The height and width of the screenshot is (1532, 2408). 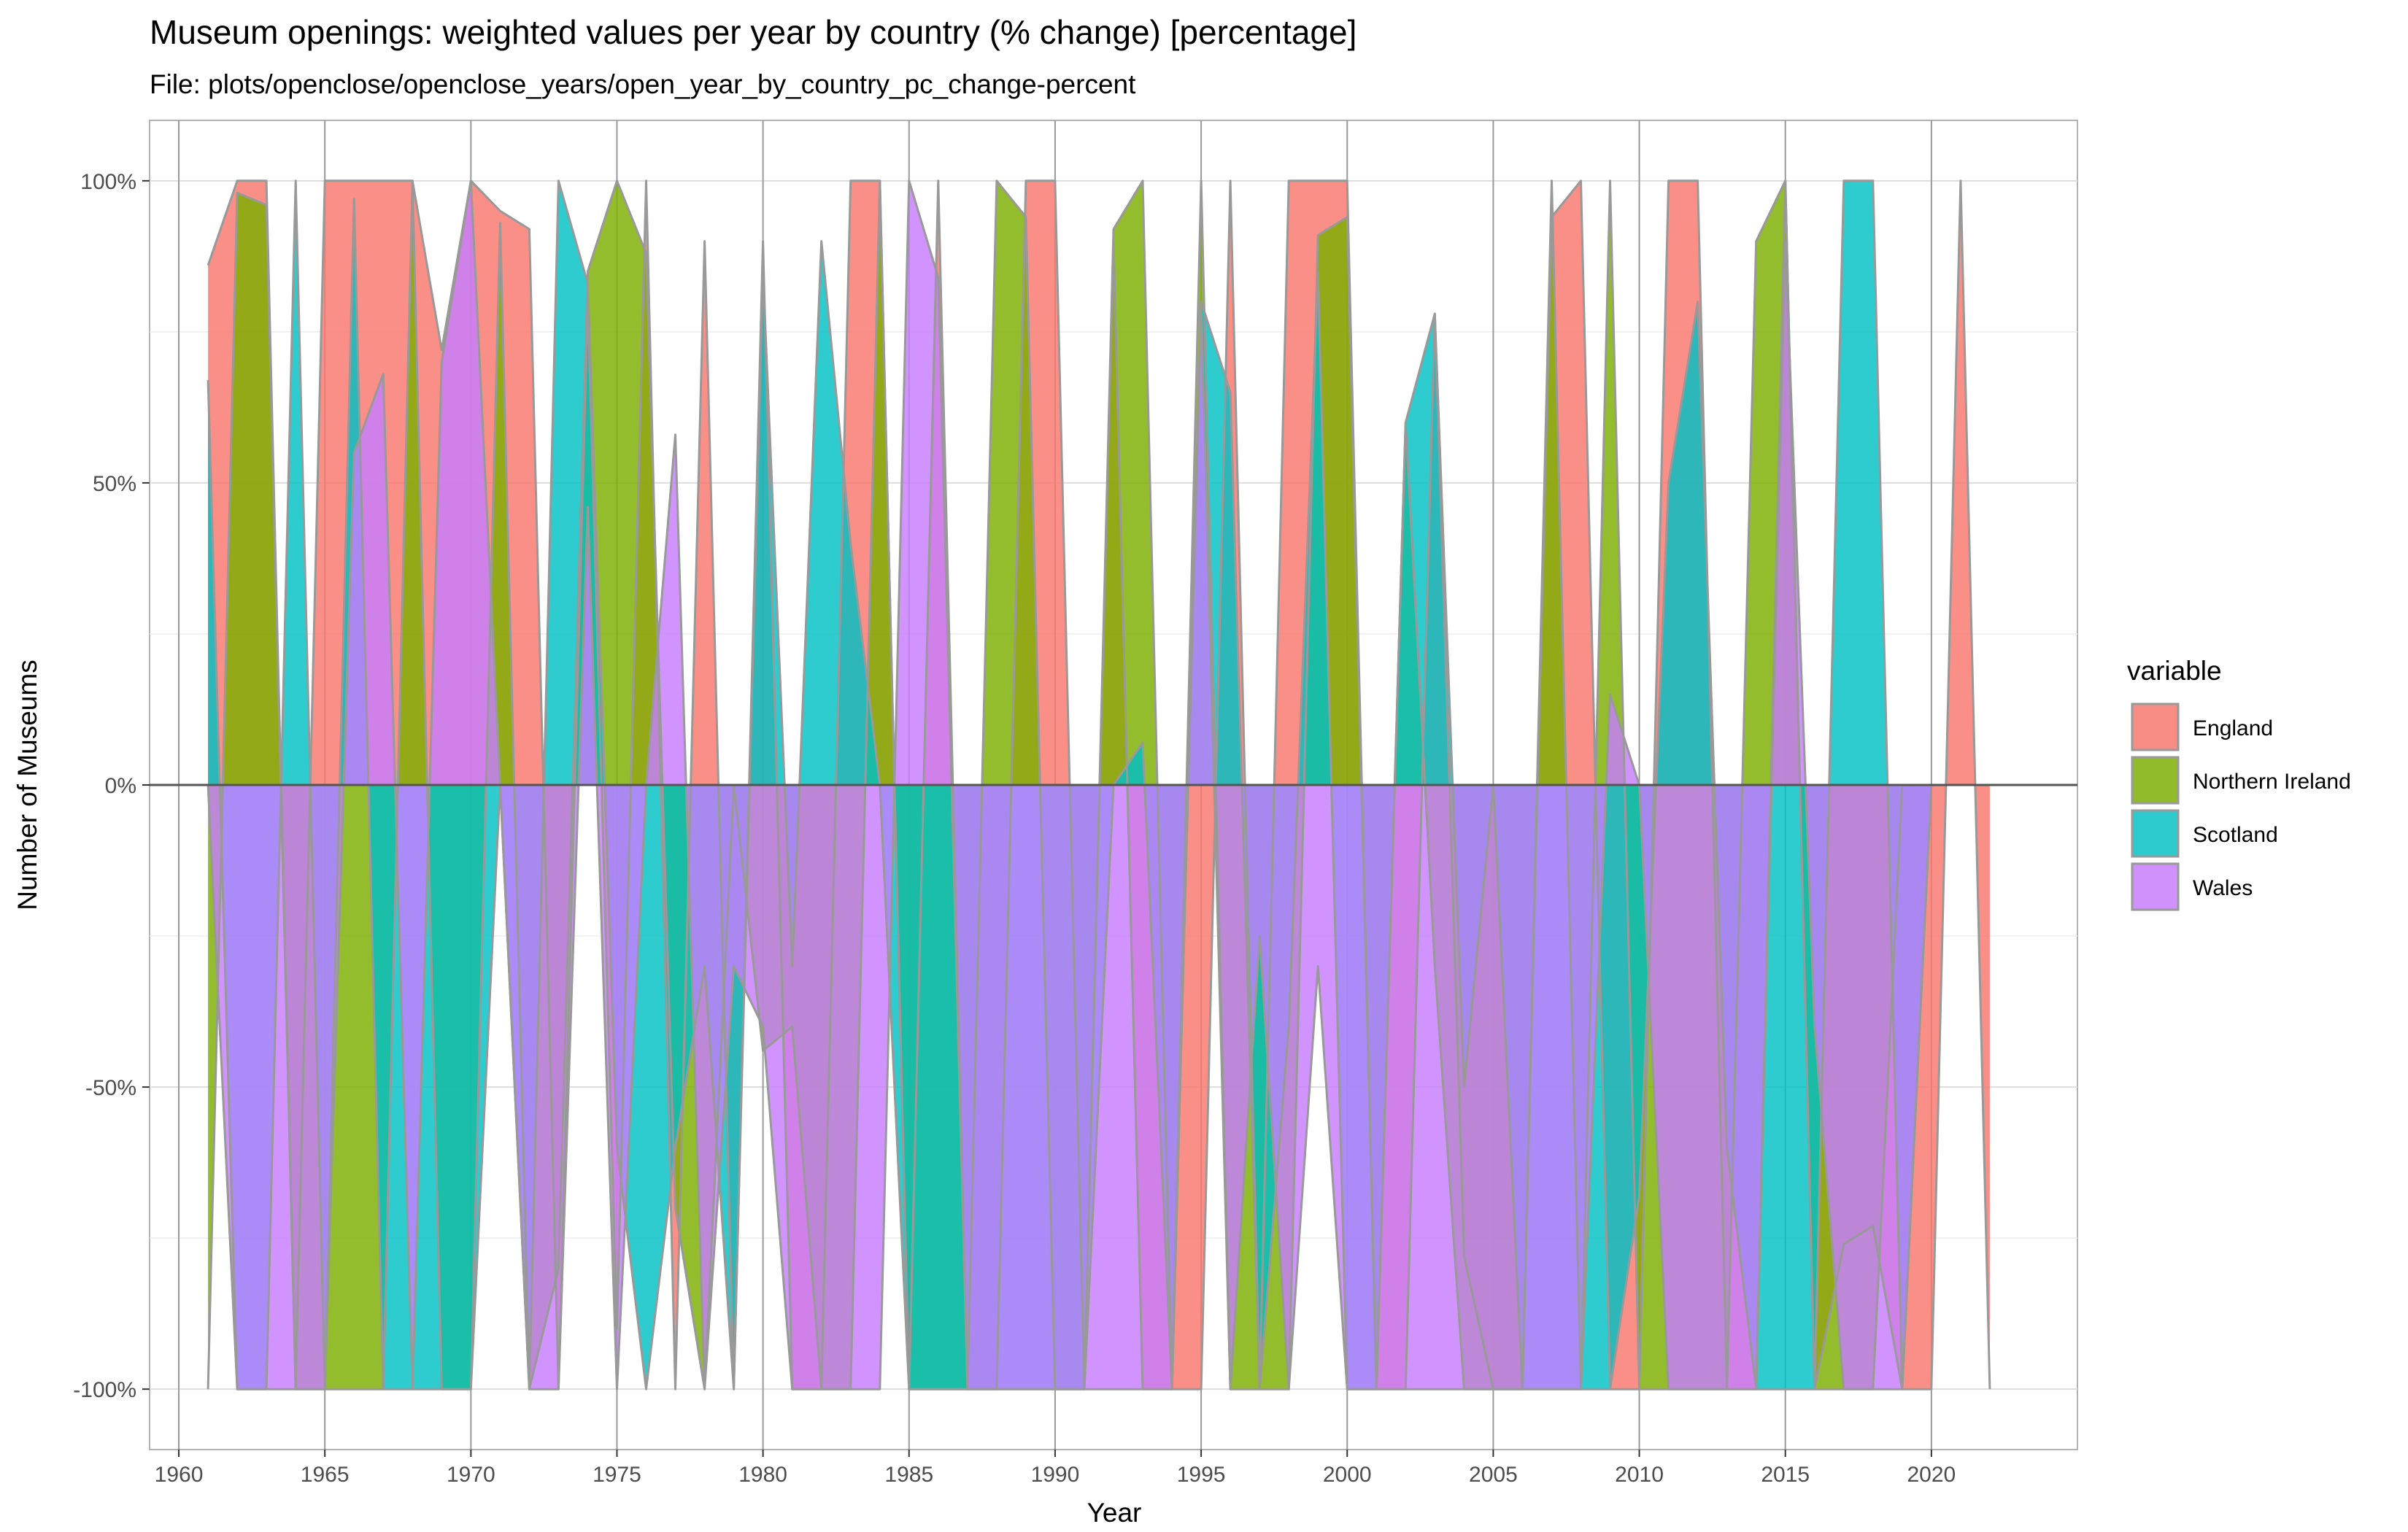 What do you see at coordinates (1201, 1475) in the screenshot?
I see `x-tick-label: 1995` at bounding box center [1201, 1475].